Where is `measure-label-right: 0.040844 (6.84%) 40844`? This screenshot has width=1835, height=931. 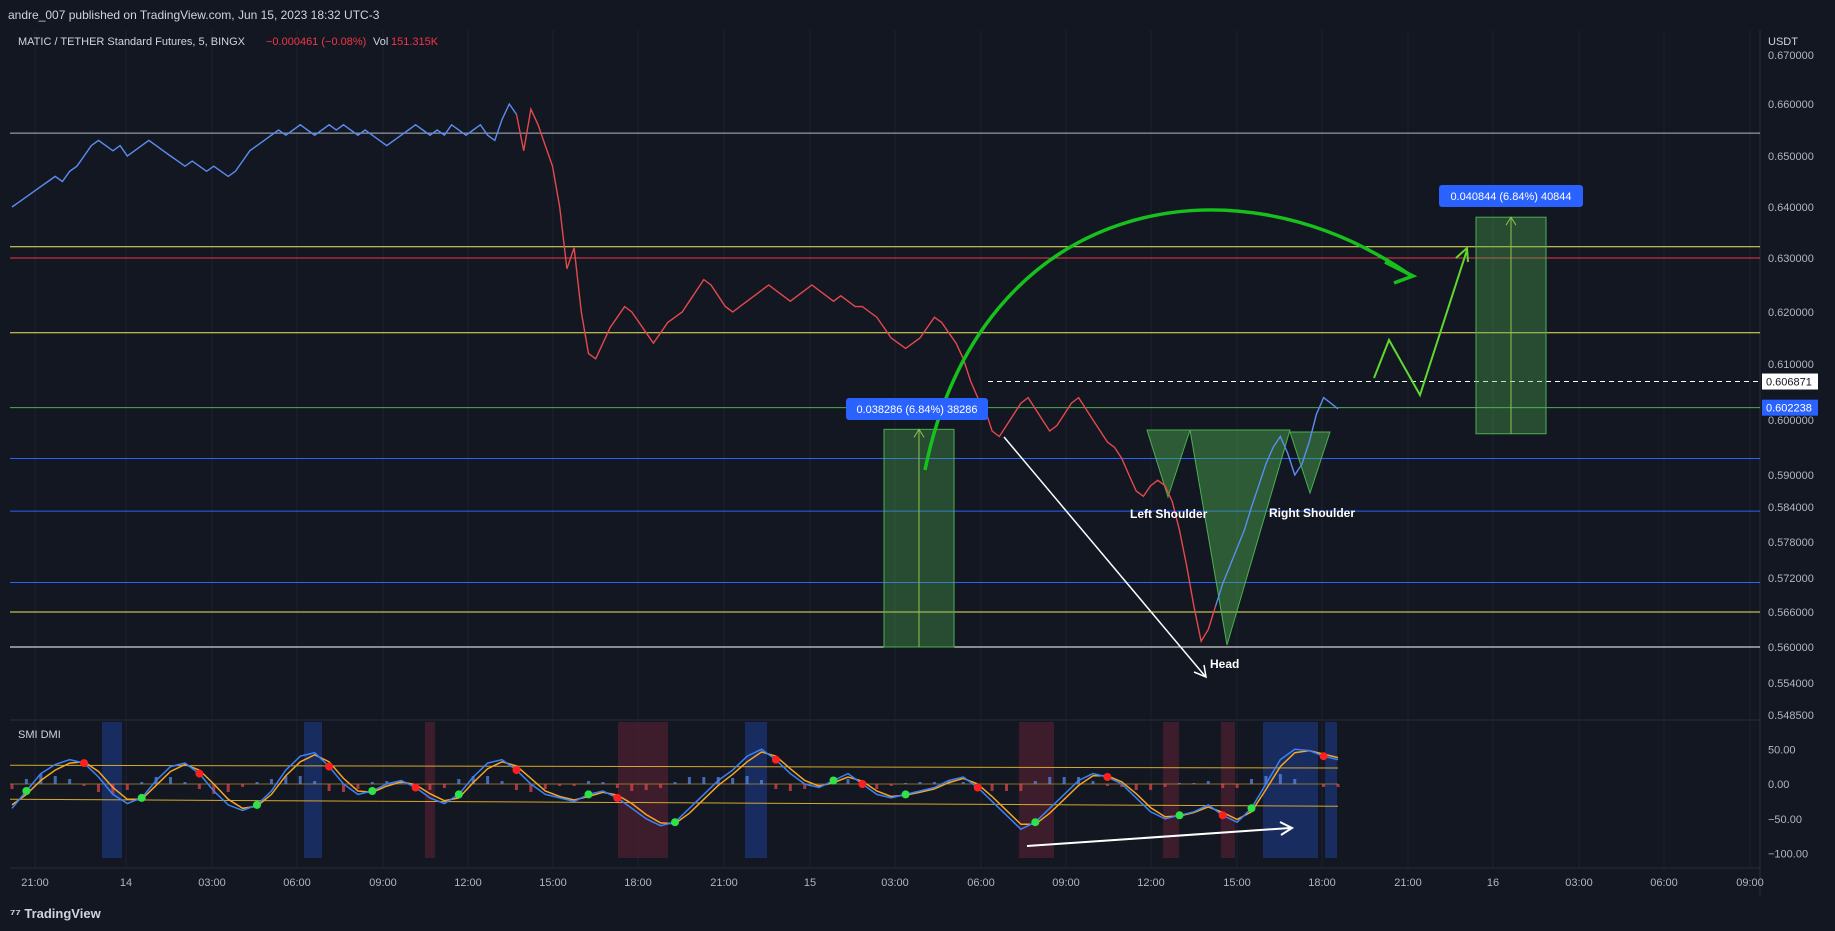
measure-label-right: 0.040844 (6.84%) 40844 is located at coordinates (1510, 197).